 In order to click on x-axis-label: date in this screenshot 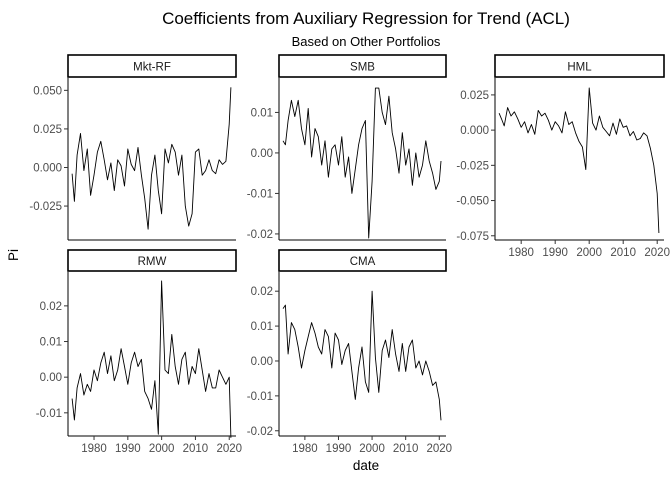, I will do `click(366, 465)`.